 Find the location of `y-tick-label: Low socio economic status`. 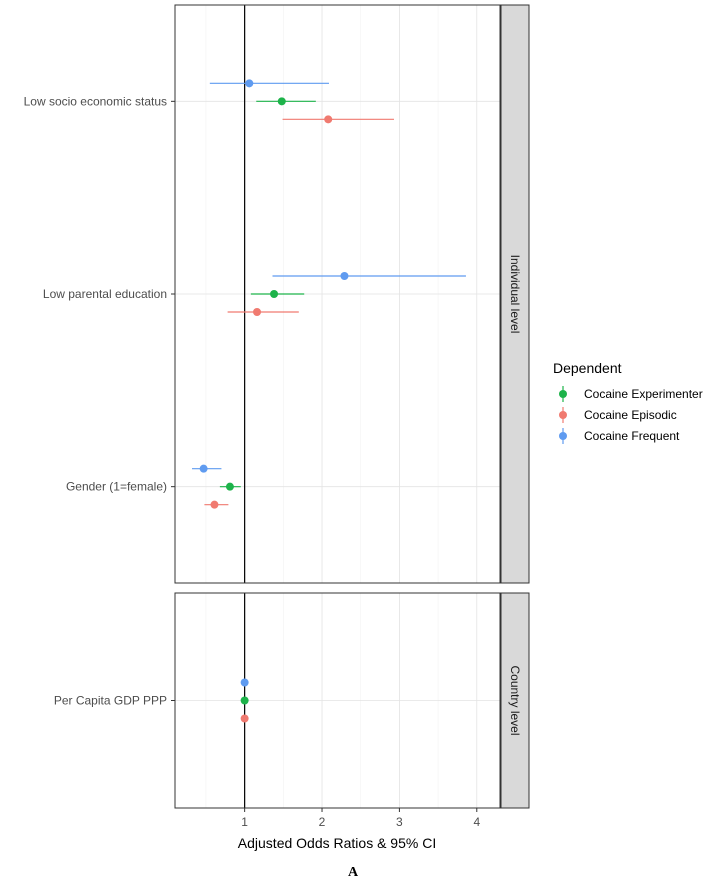

y-tick-label: Low socio economic status is located at coordinates (95, 101).